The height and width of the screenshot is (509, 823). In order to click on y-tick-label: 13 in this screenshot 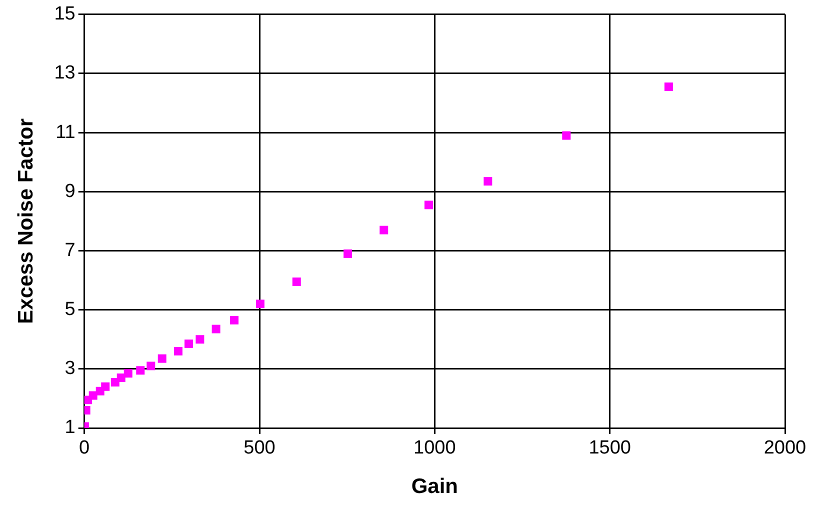, I will do `click(65, 73)`.